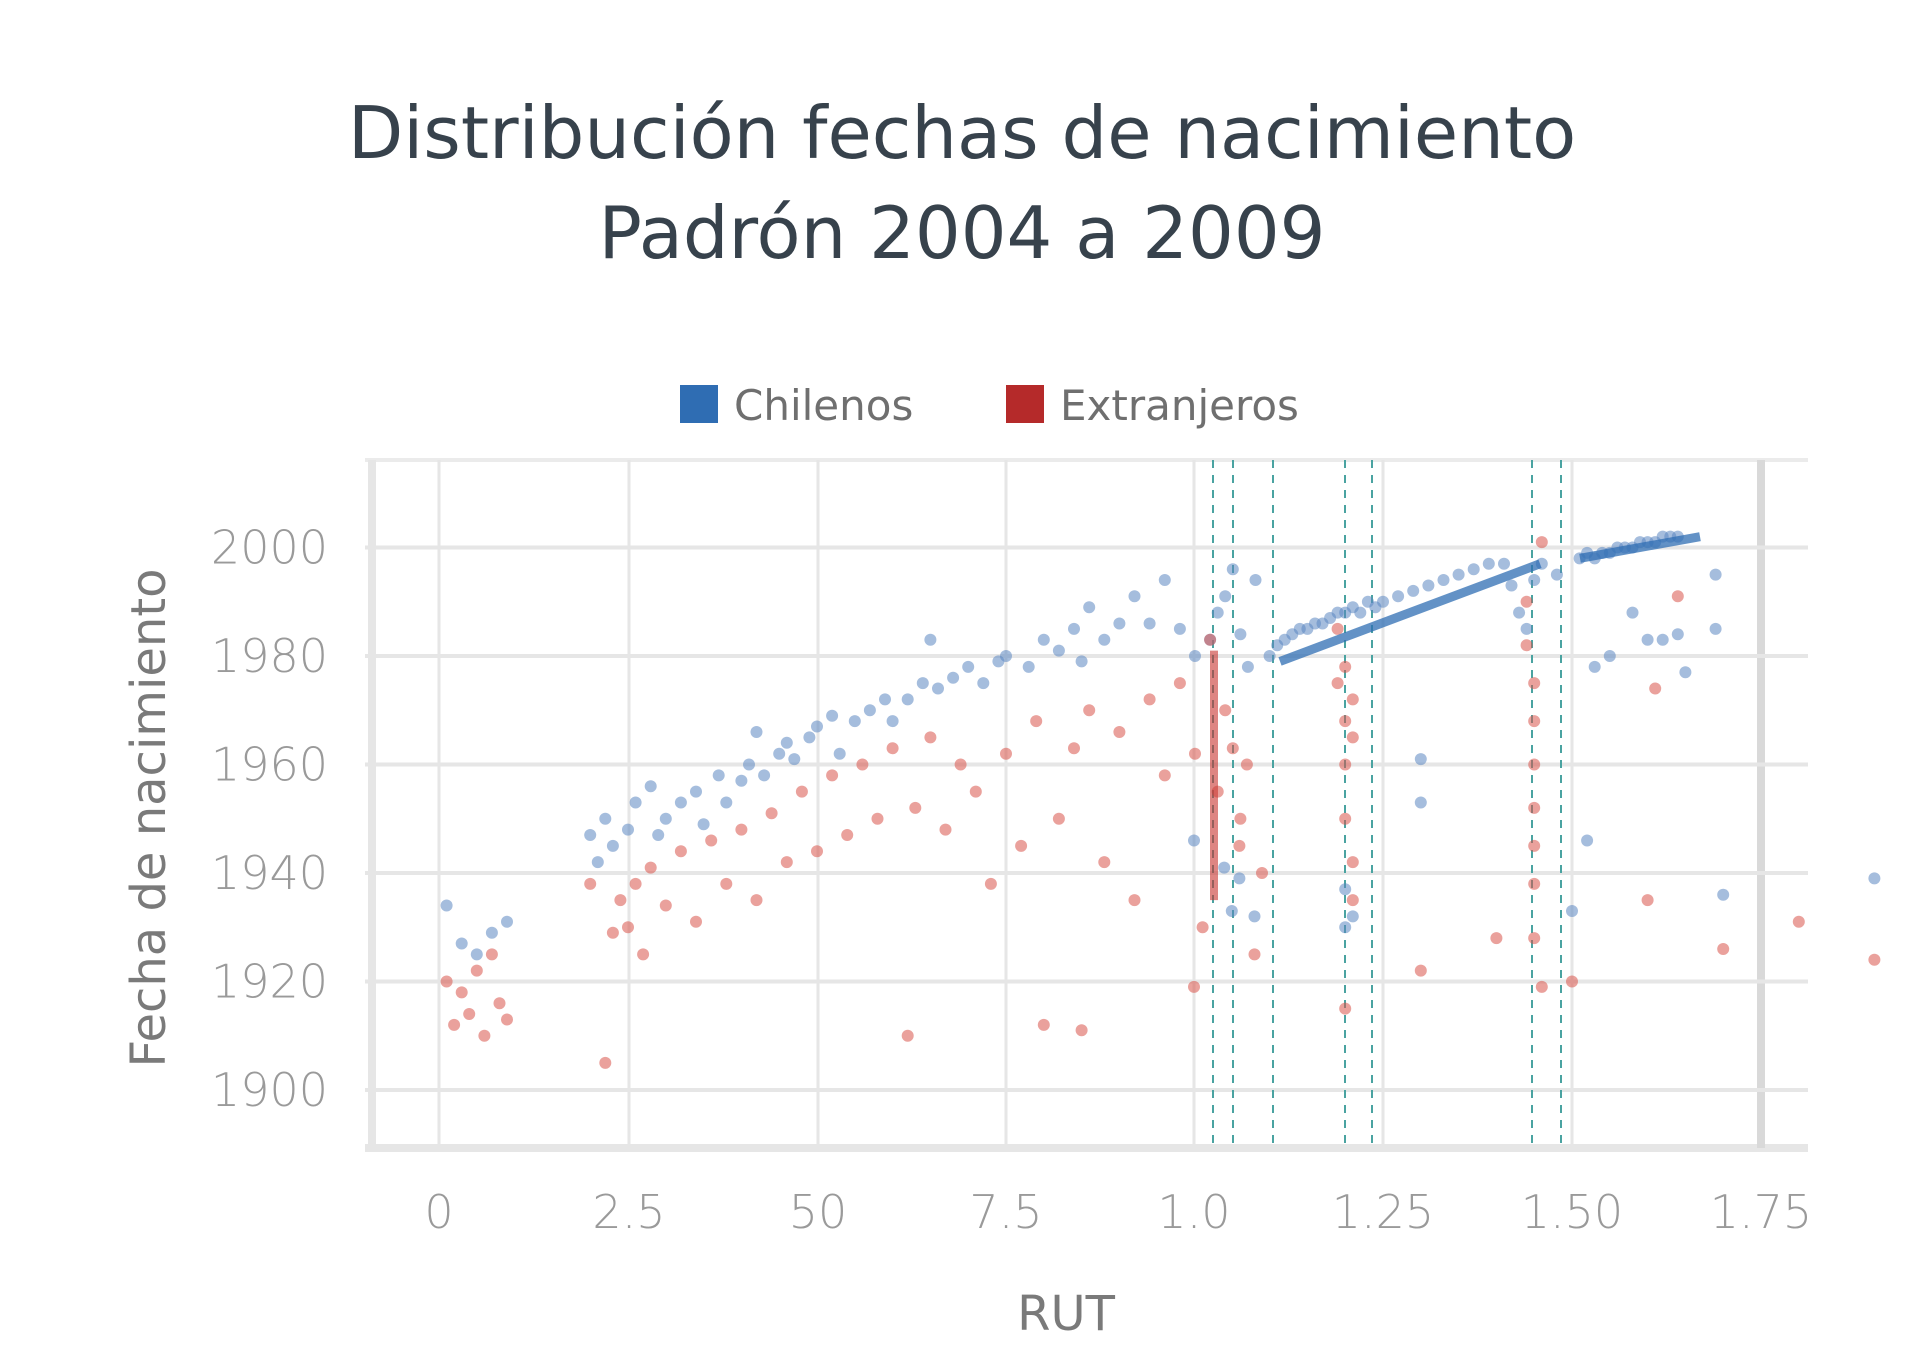 Image resolution: width=1910 pixels, height=1370 pixels. What do you see at coordinates (438, 1212) in the screenshot?
I see `x-tick-label: 0` at bounding box center [438, 1212].